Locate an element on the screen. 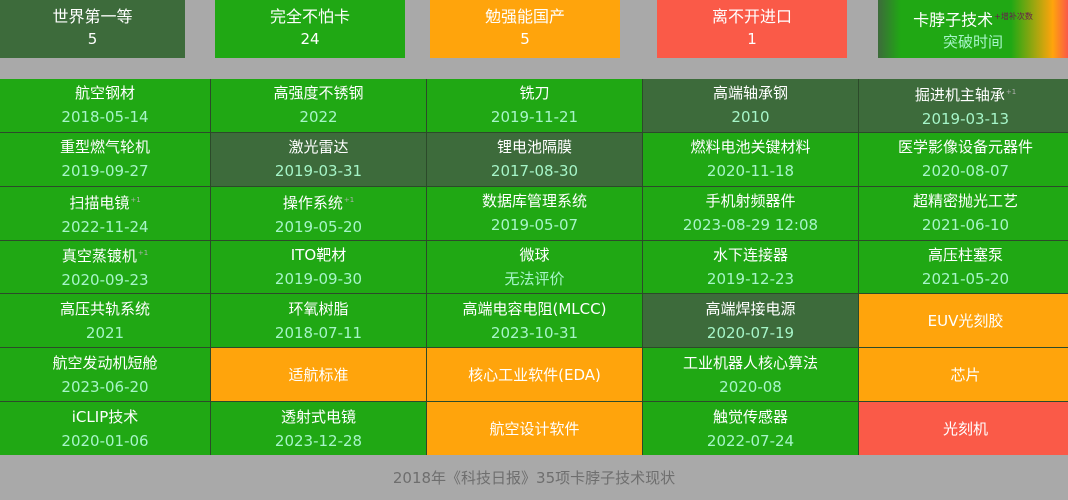 The image size is (1068, 500). tech-name: 医学影像设备元器件 is located at coordinates (965, 147).